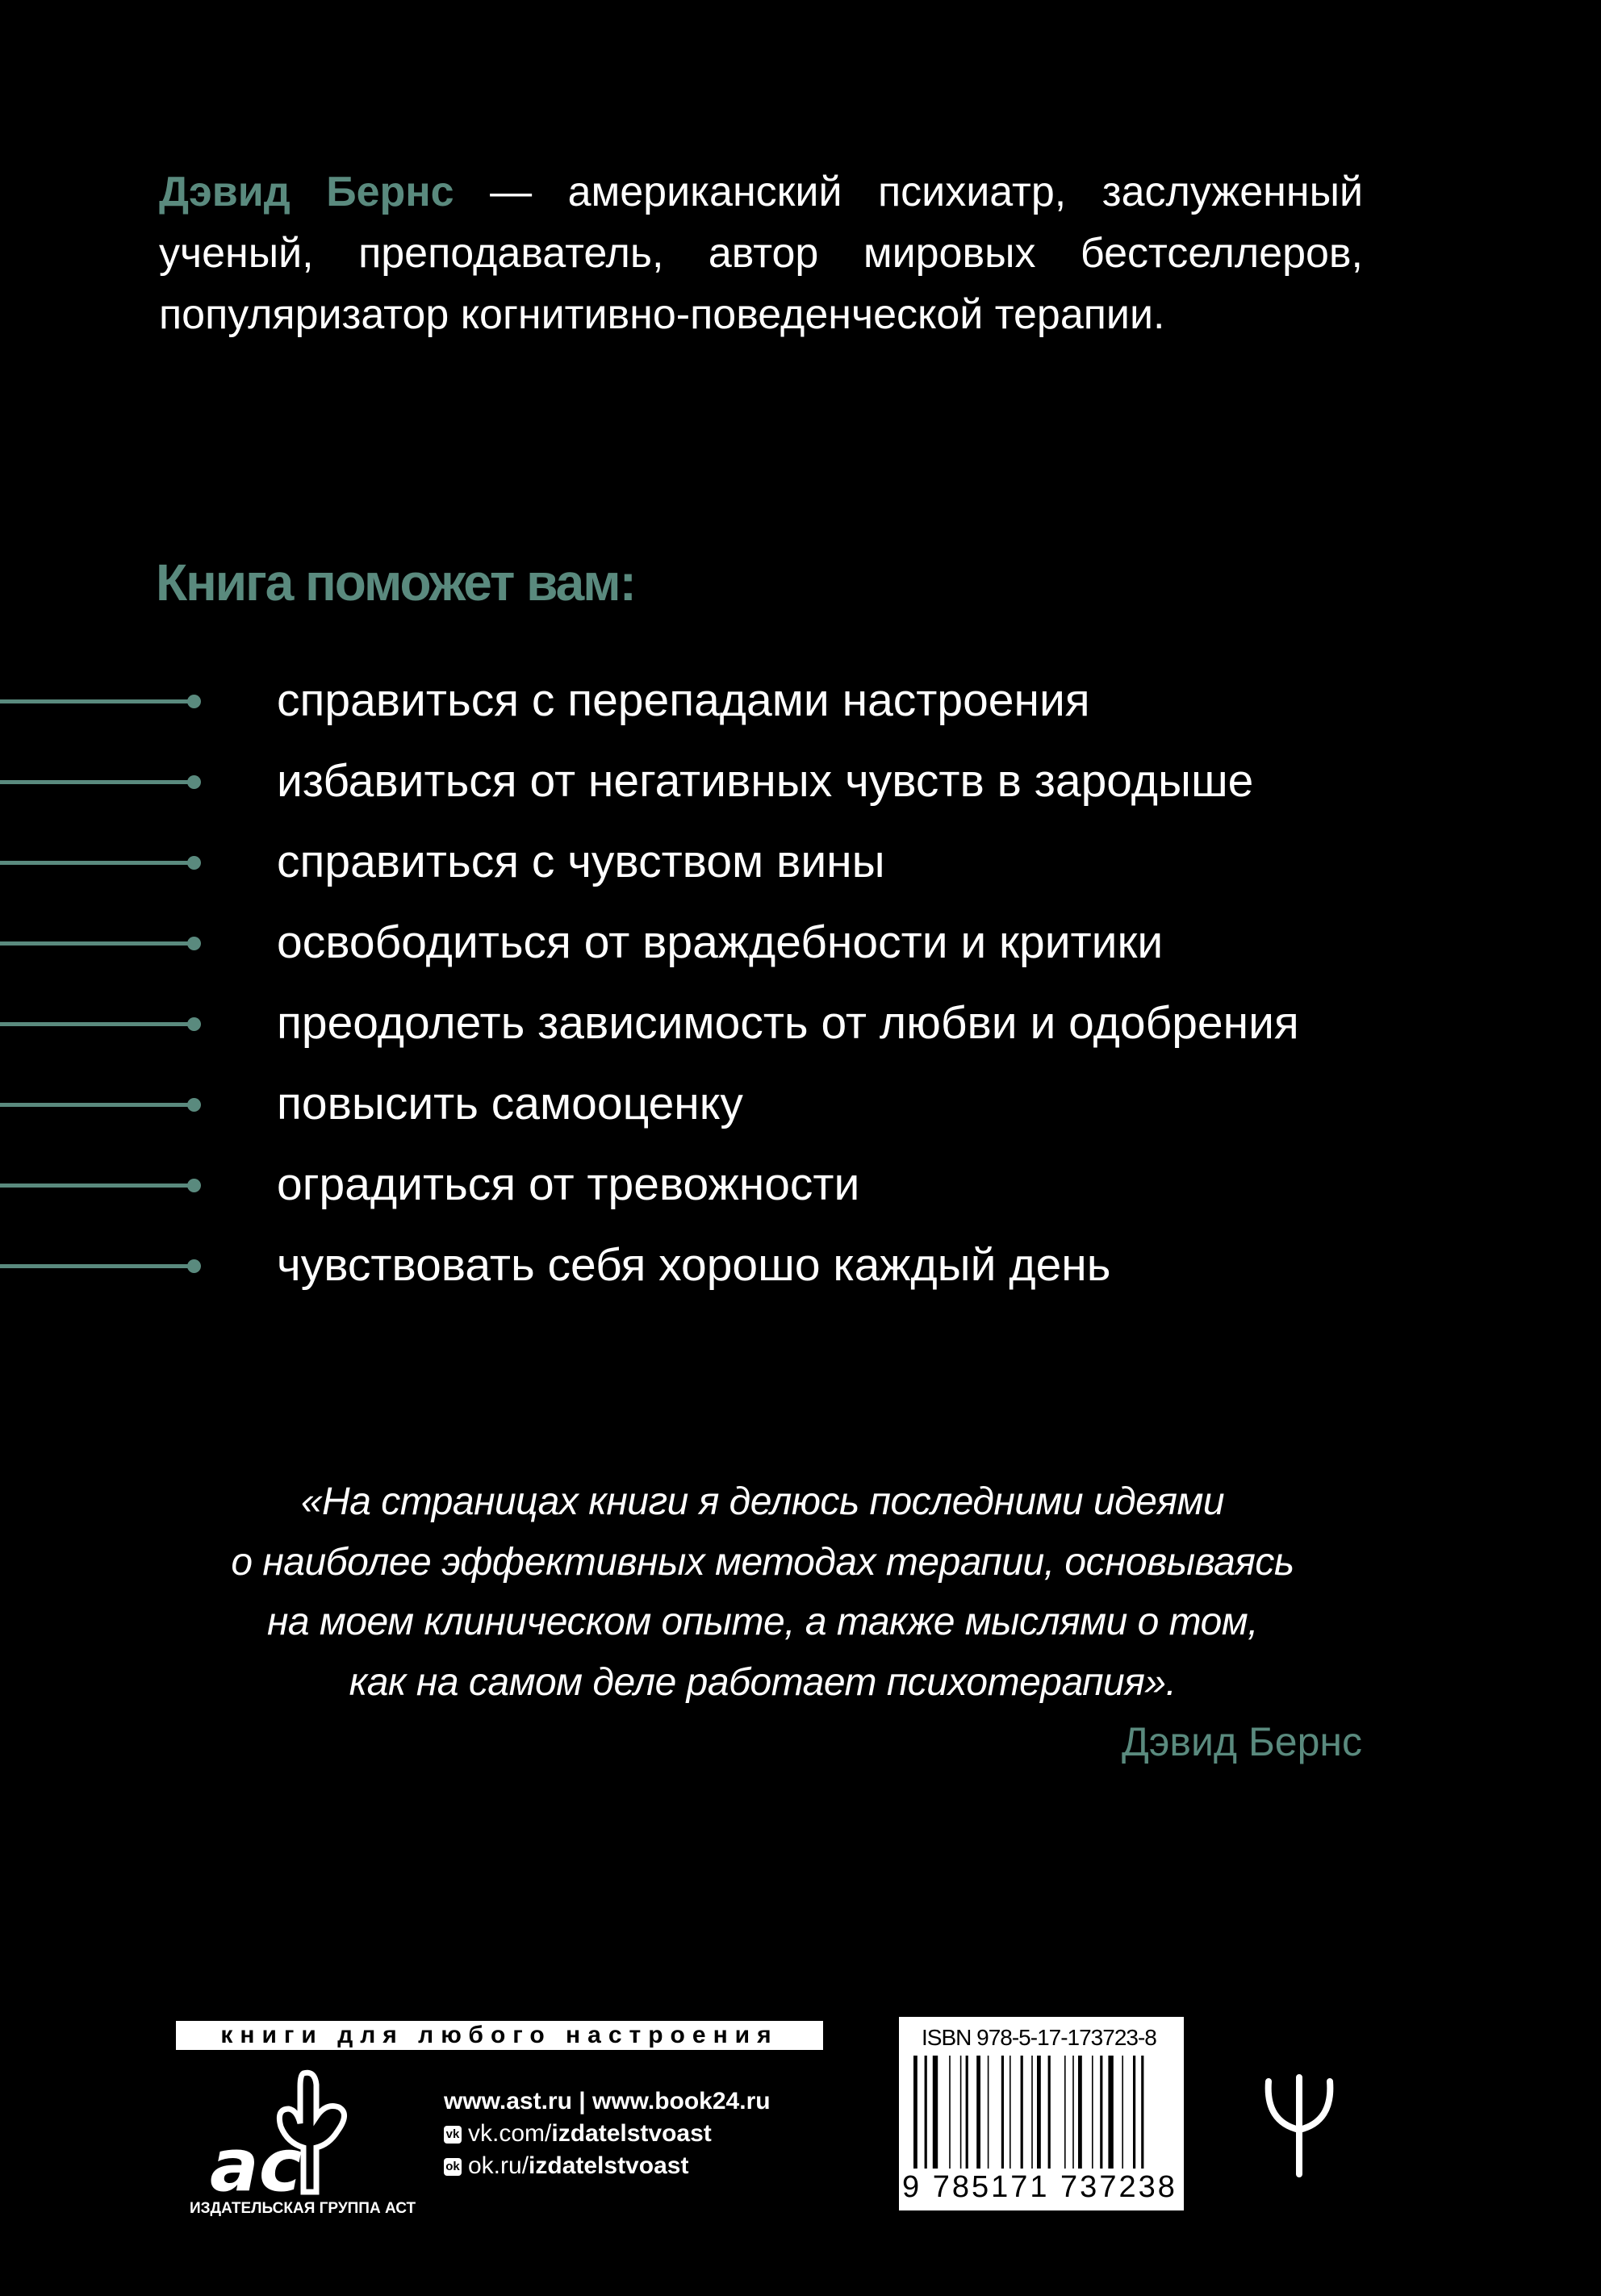 Image resolution: width=1601 pixels, height=2296 pixels. What do you see at coordinates (397, 582) in the screenshot?
I see `benefits-heading: Книга поможет вам:` at bounding box center [397, 582].